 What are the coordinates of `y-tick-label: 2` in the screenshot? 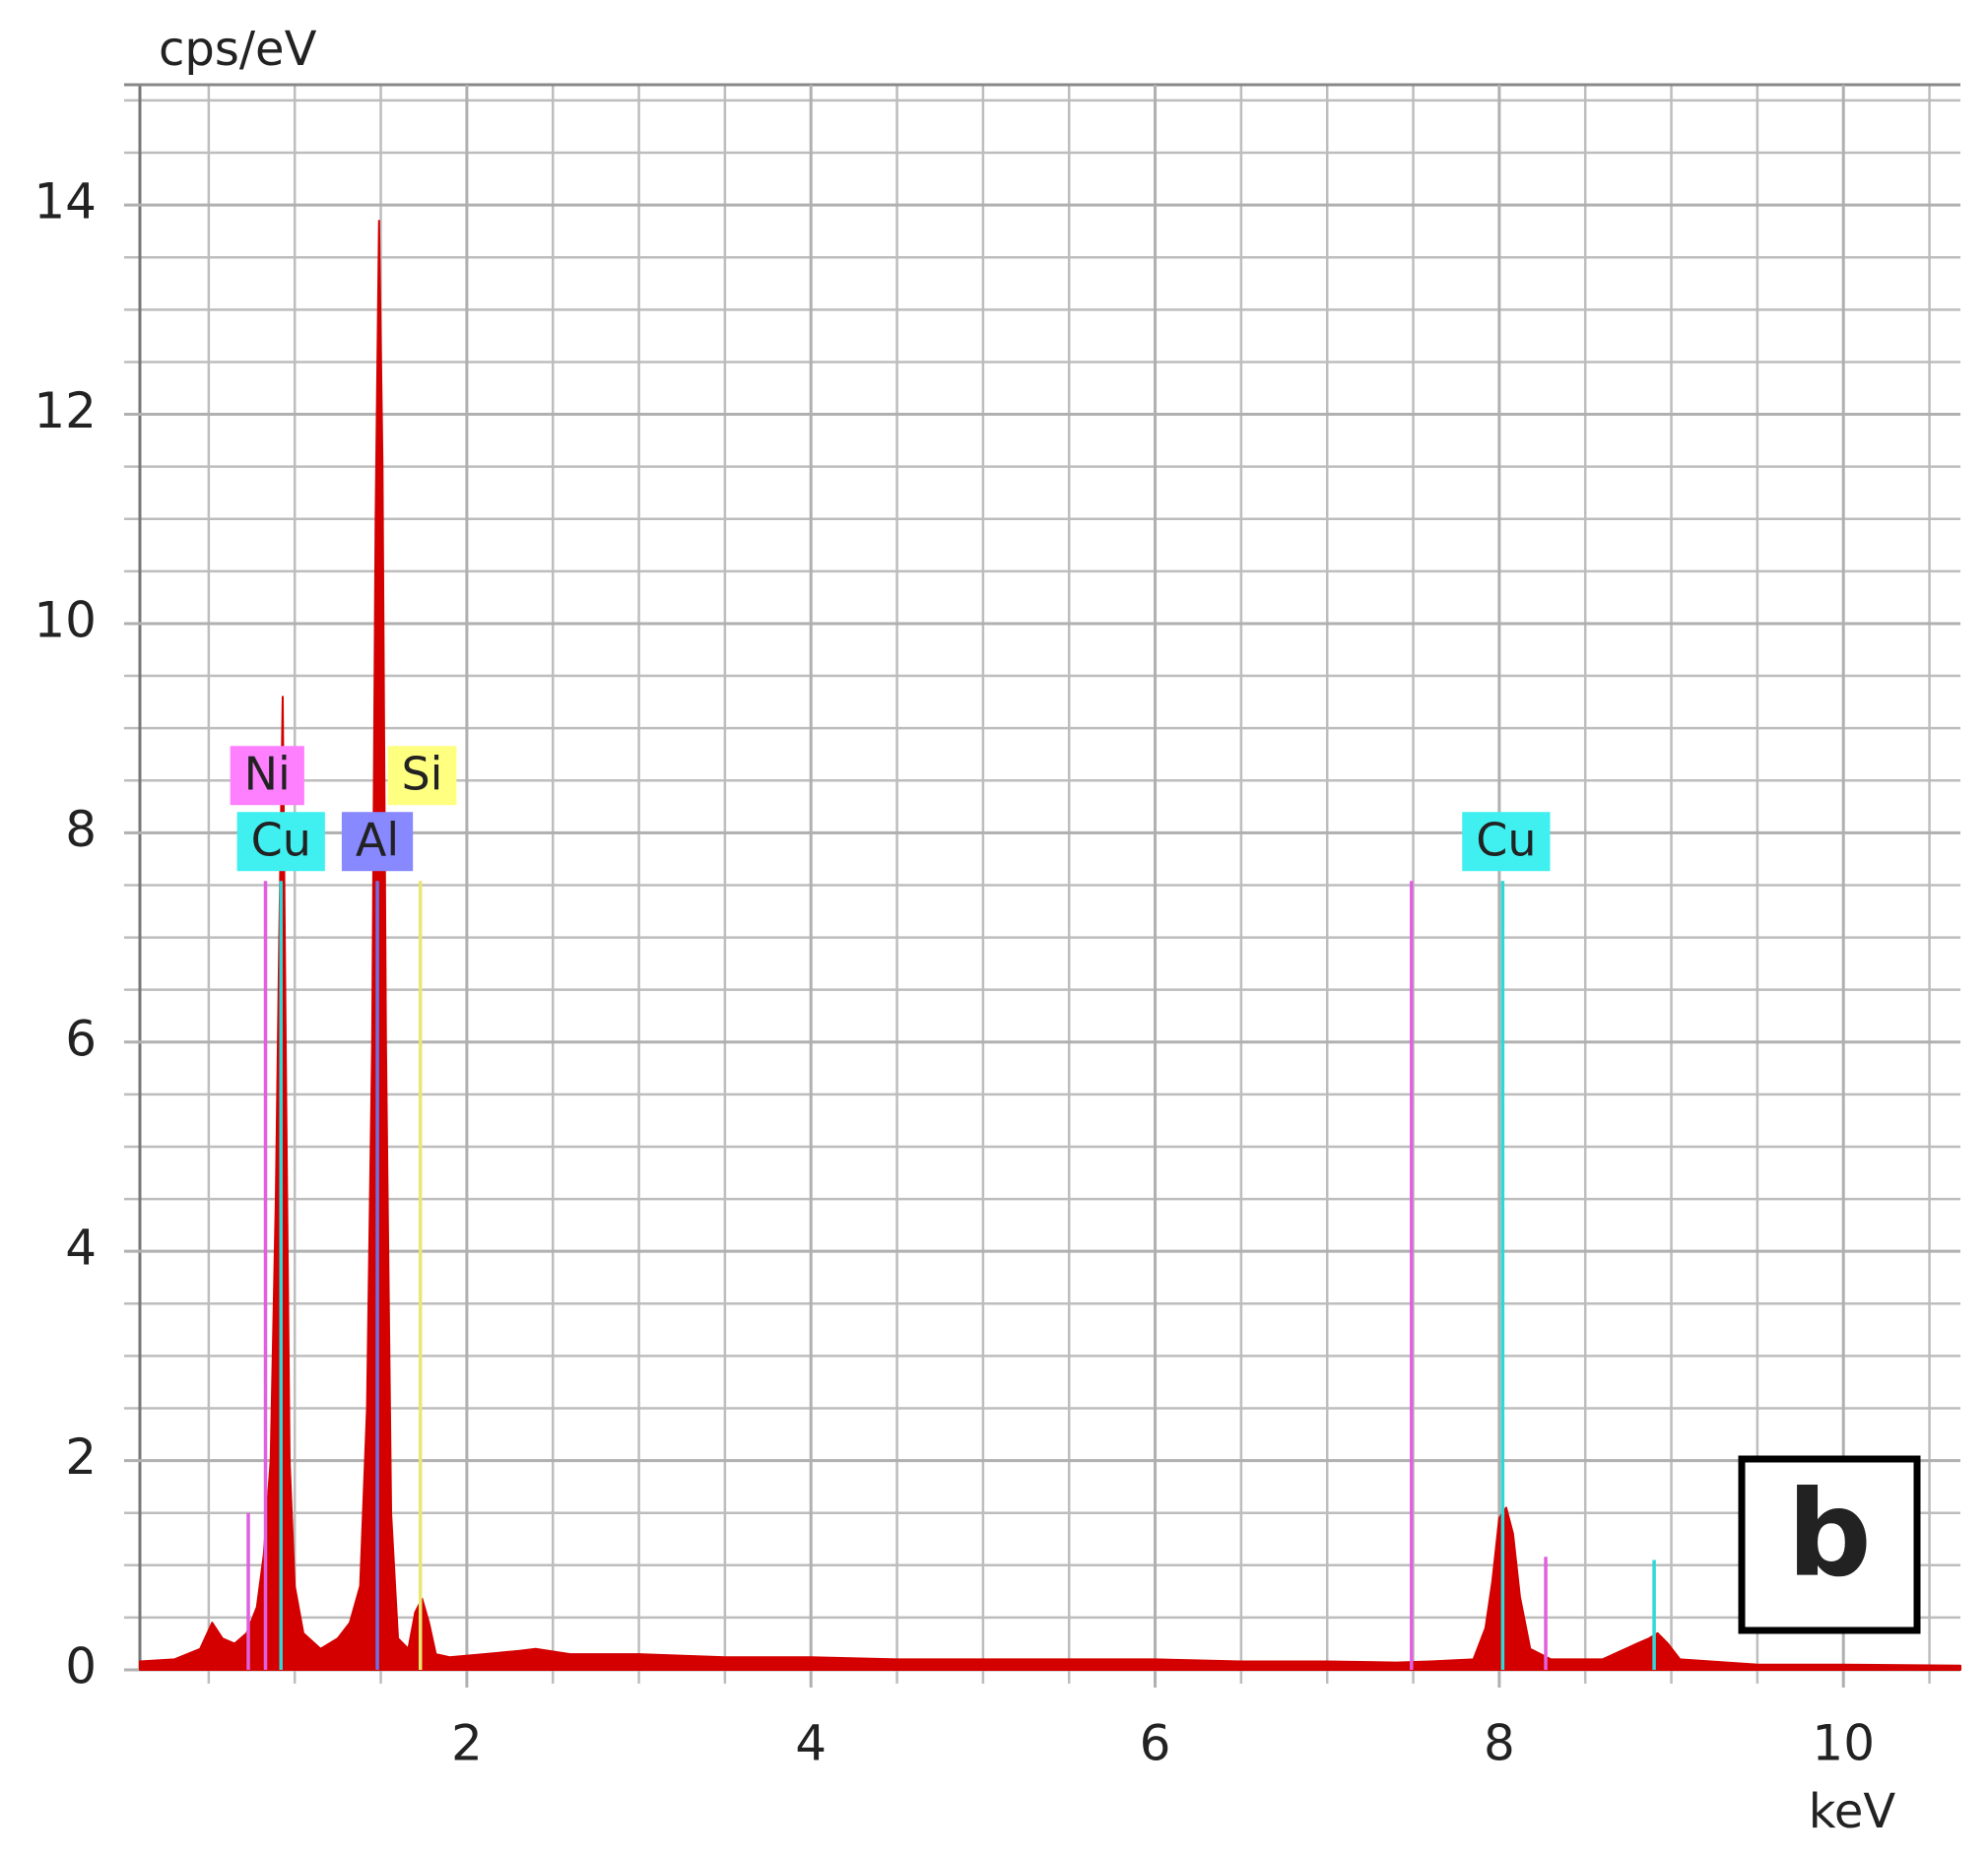 It's located at (81, 1457).